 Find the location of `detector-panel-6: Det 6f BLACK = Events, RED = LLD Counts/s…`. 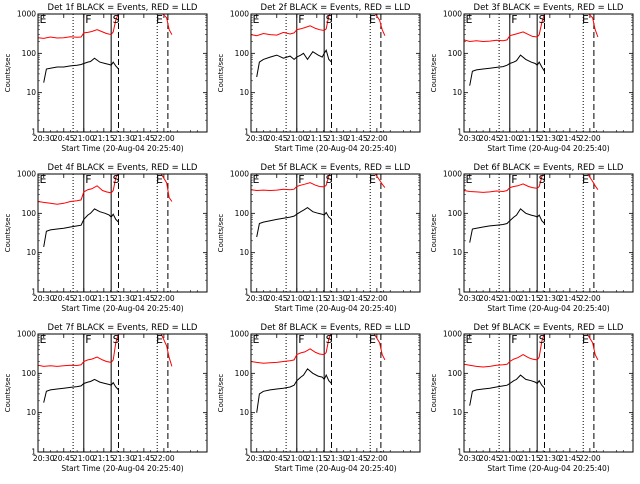

detector-panel-6: Det 6f BLACK = Events, RED = LLD Counts/s… is located at coordinates (532, 238).